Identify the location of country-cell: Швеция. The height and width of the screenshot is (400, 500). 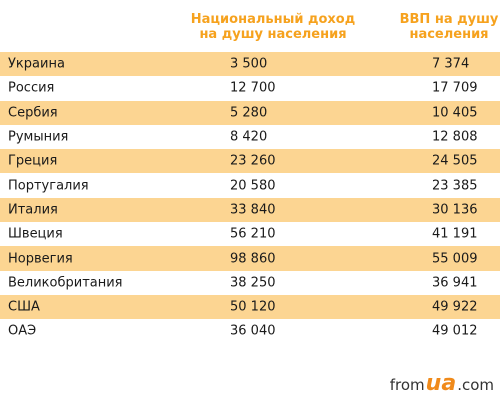
(35, 234).